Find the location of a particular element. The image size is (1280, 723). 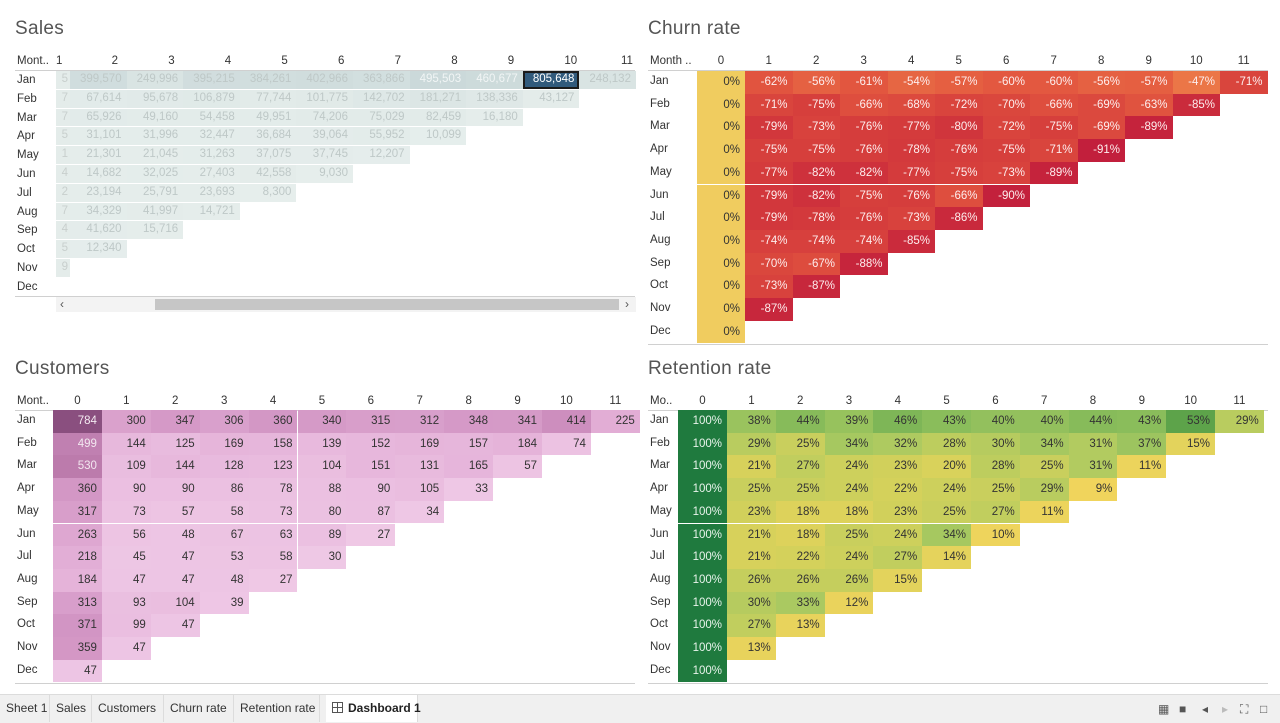

churn-cell: -47% is located at coordinates (1196, 82).